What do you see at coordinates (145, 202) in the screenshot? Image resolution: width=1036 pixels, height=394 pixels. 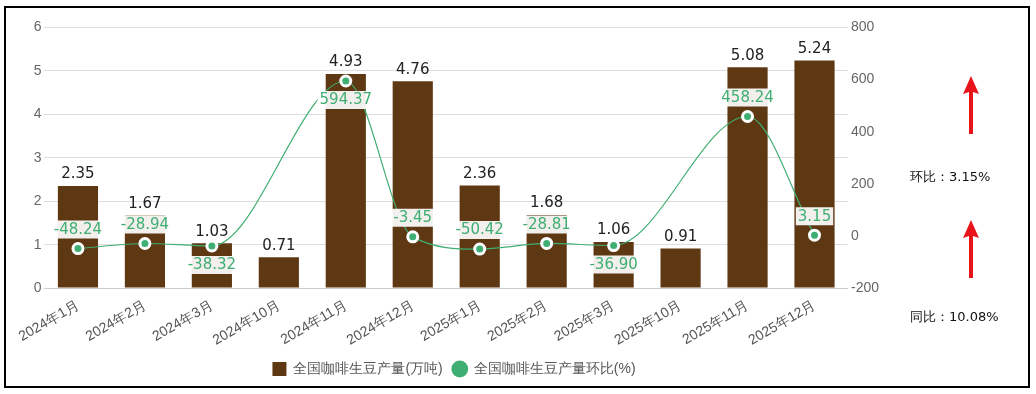 I see `data-label: 1.67` at bounding box center [145, 202].